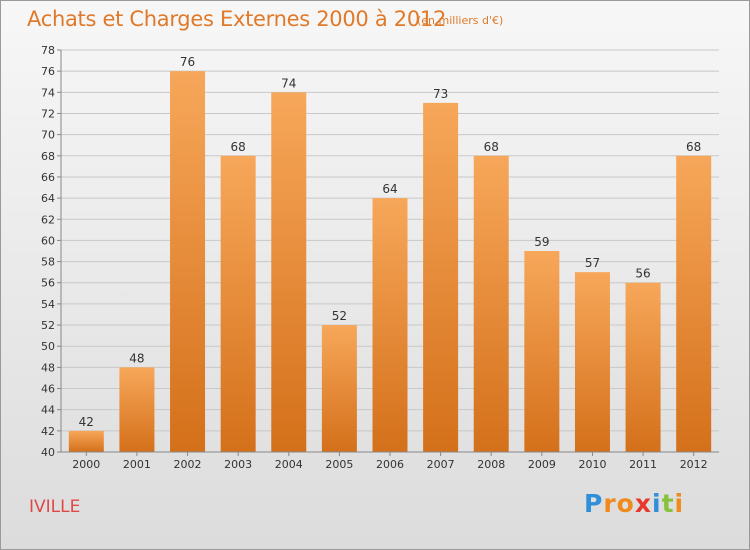  Describe the element at coordinates (86, 464) in the screenshot. I see `x-tick-label: 2000` at that location.